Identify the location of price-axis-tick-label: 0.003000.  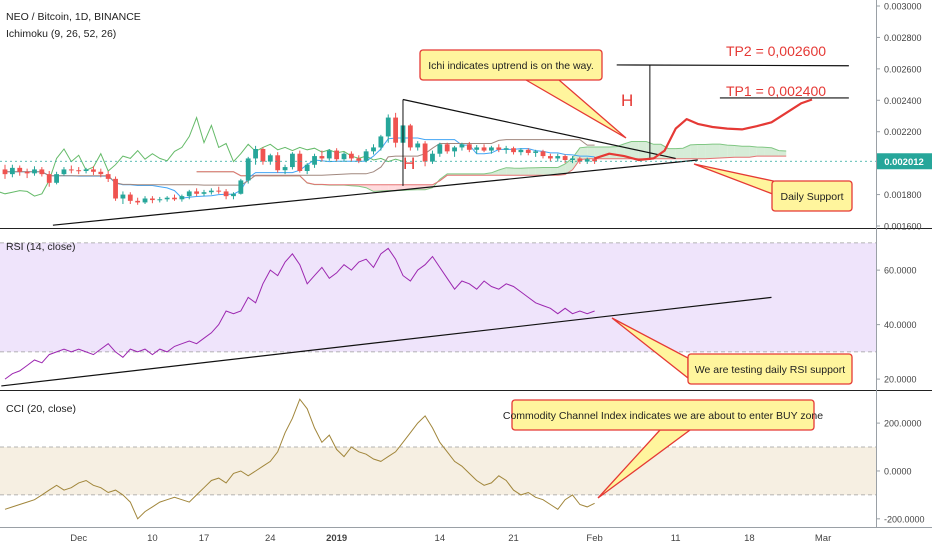
(903, 7).